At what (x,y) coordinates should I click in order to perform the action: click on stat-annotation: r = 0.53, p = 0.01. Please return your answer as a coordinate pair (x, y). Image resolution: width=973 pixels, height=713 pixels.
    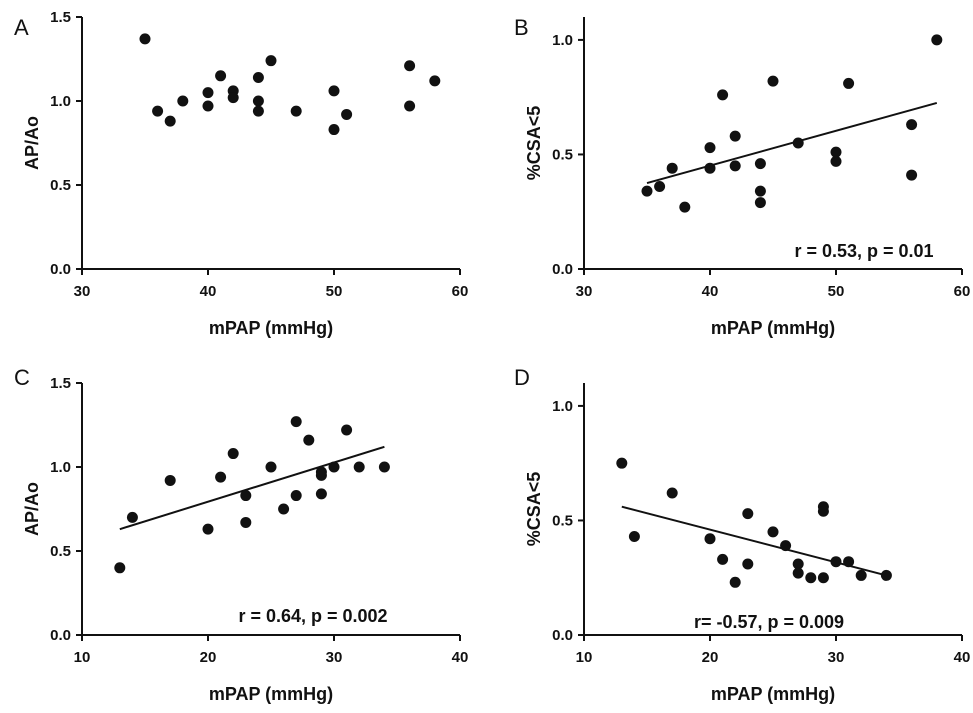
    Looking at the image, I should click on (863, 251).